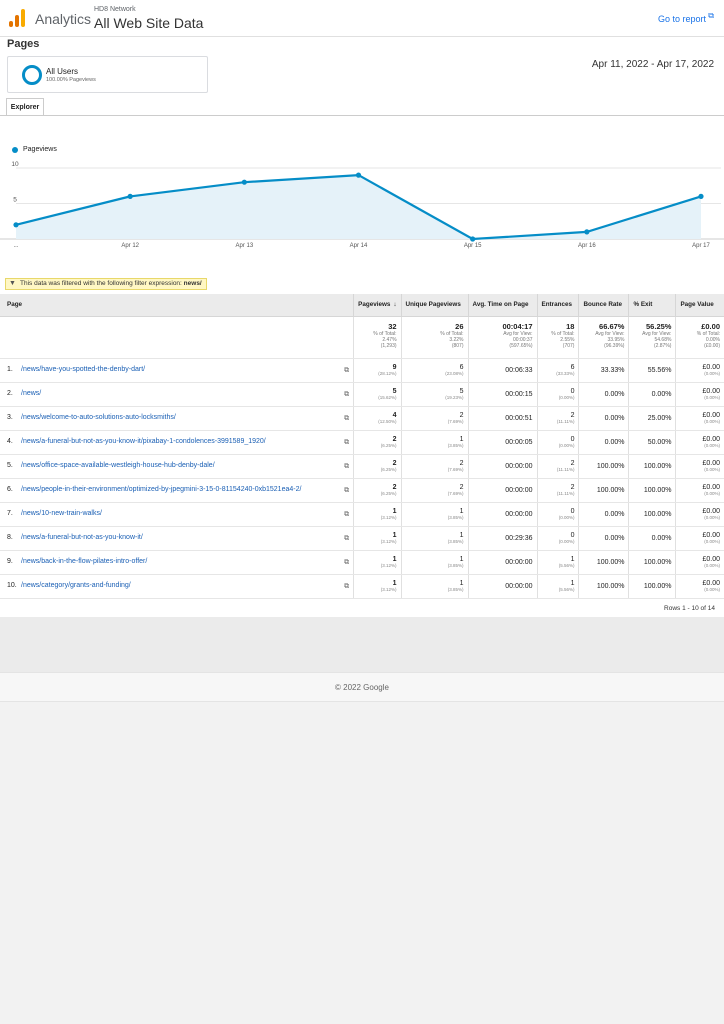 The image size is (724, 1024). Describe the element at coordinates (711, 15) in the screenshot. I see `external-link-icon: ⧉` at that location.